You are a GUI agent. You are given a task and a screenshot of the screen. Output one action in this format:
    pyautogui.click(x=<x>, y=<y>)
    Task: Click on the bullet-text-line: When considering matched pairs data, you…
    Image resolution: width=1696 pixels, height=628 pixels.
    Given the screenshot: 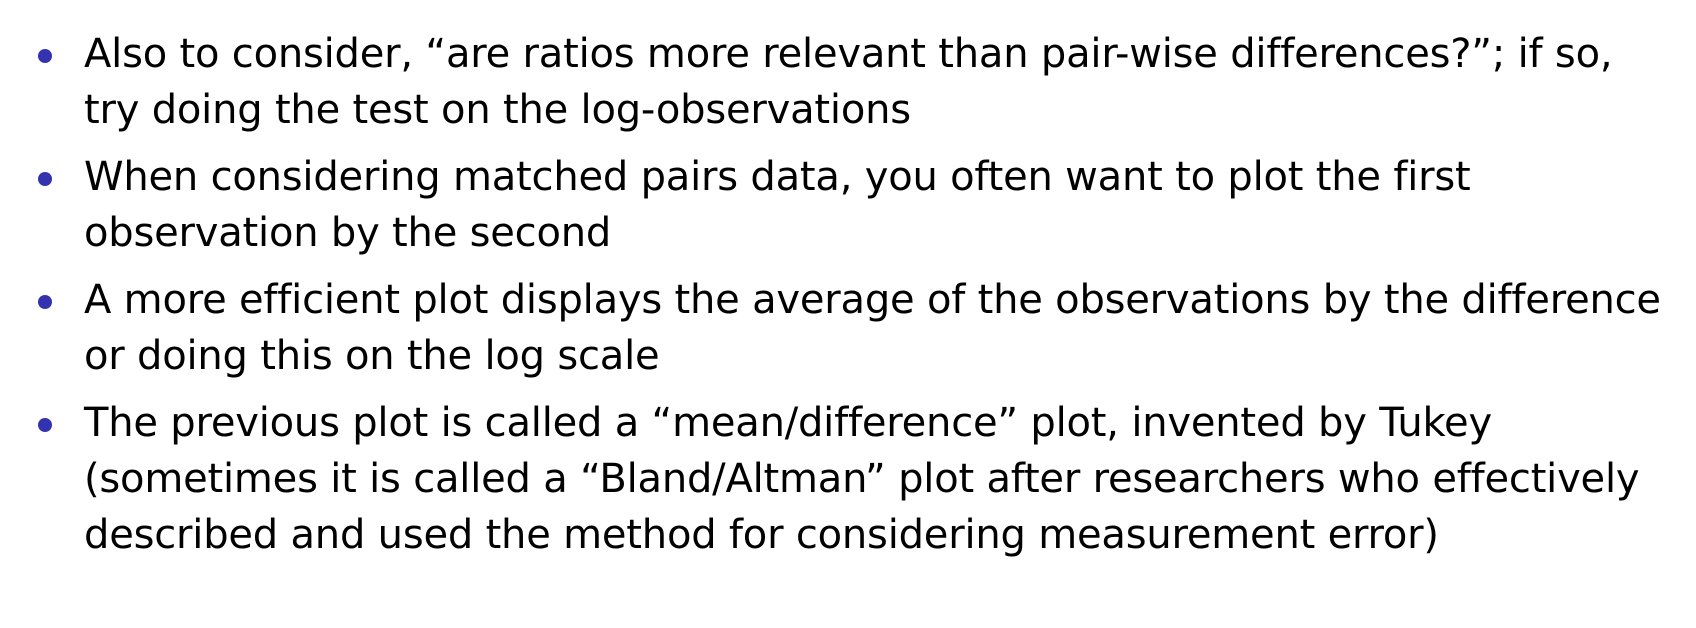 What is the action you would take?
    pyautogui.click(x=777, y=177)
    